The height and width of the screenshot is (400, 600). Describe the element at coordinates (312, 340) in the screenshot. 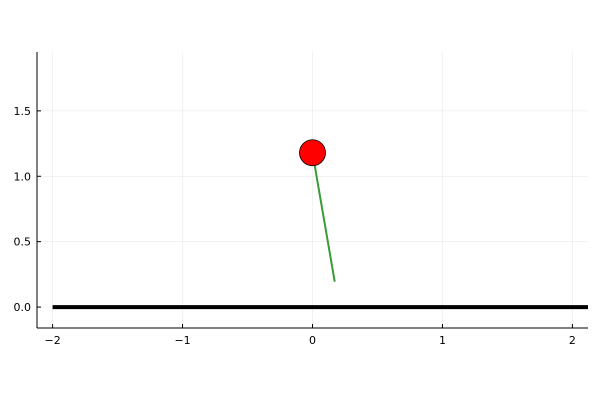

I see `x-tick-label-2: 0` at that location.